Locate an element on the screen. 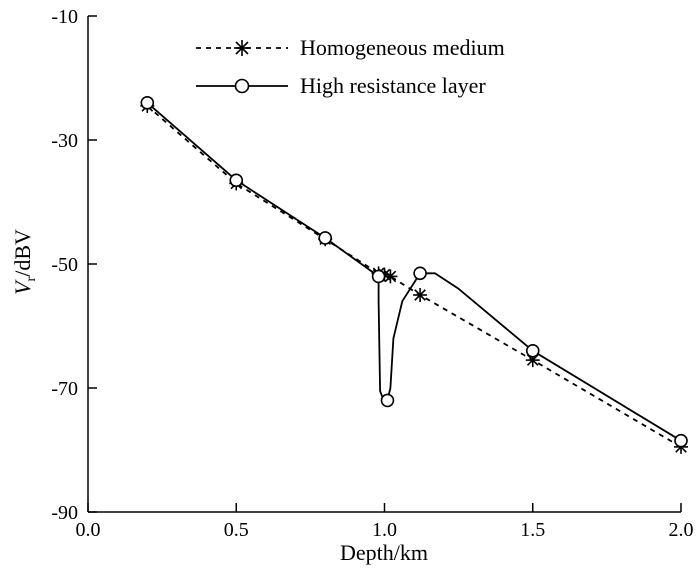  x-tick-label: 0.5 is located at coordinates (236, 530).